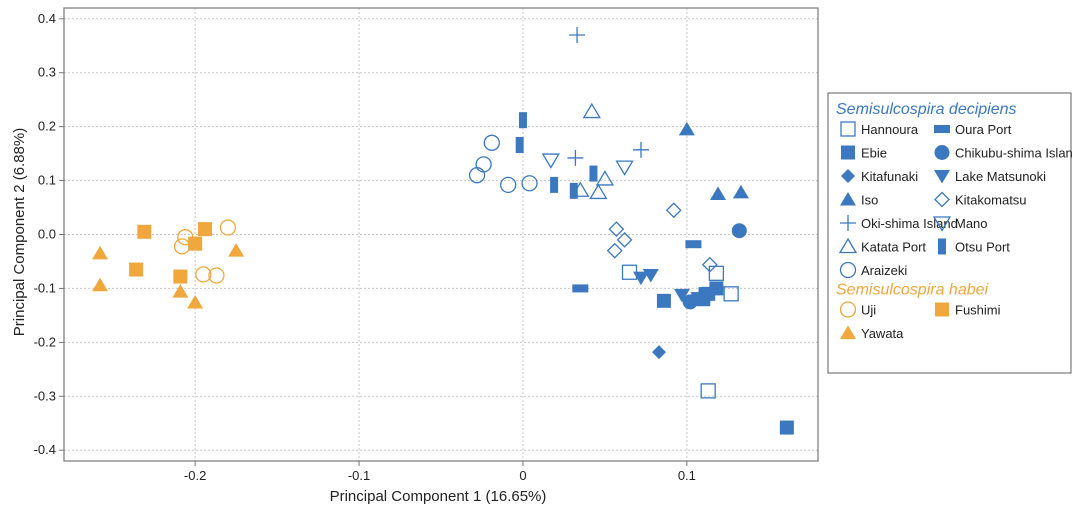 This screenshot has height=511, width=1073. I want to click on series-yawata, so click(168, 276).